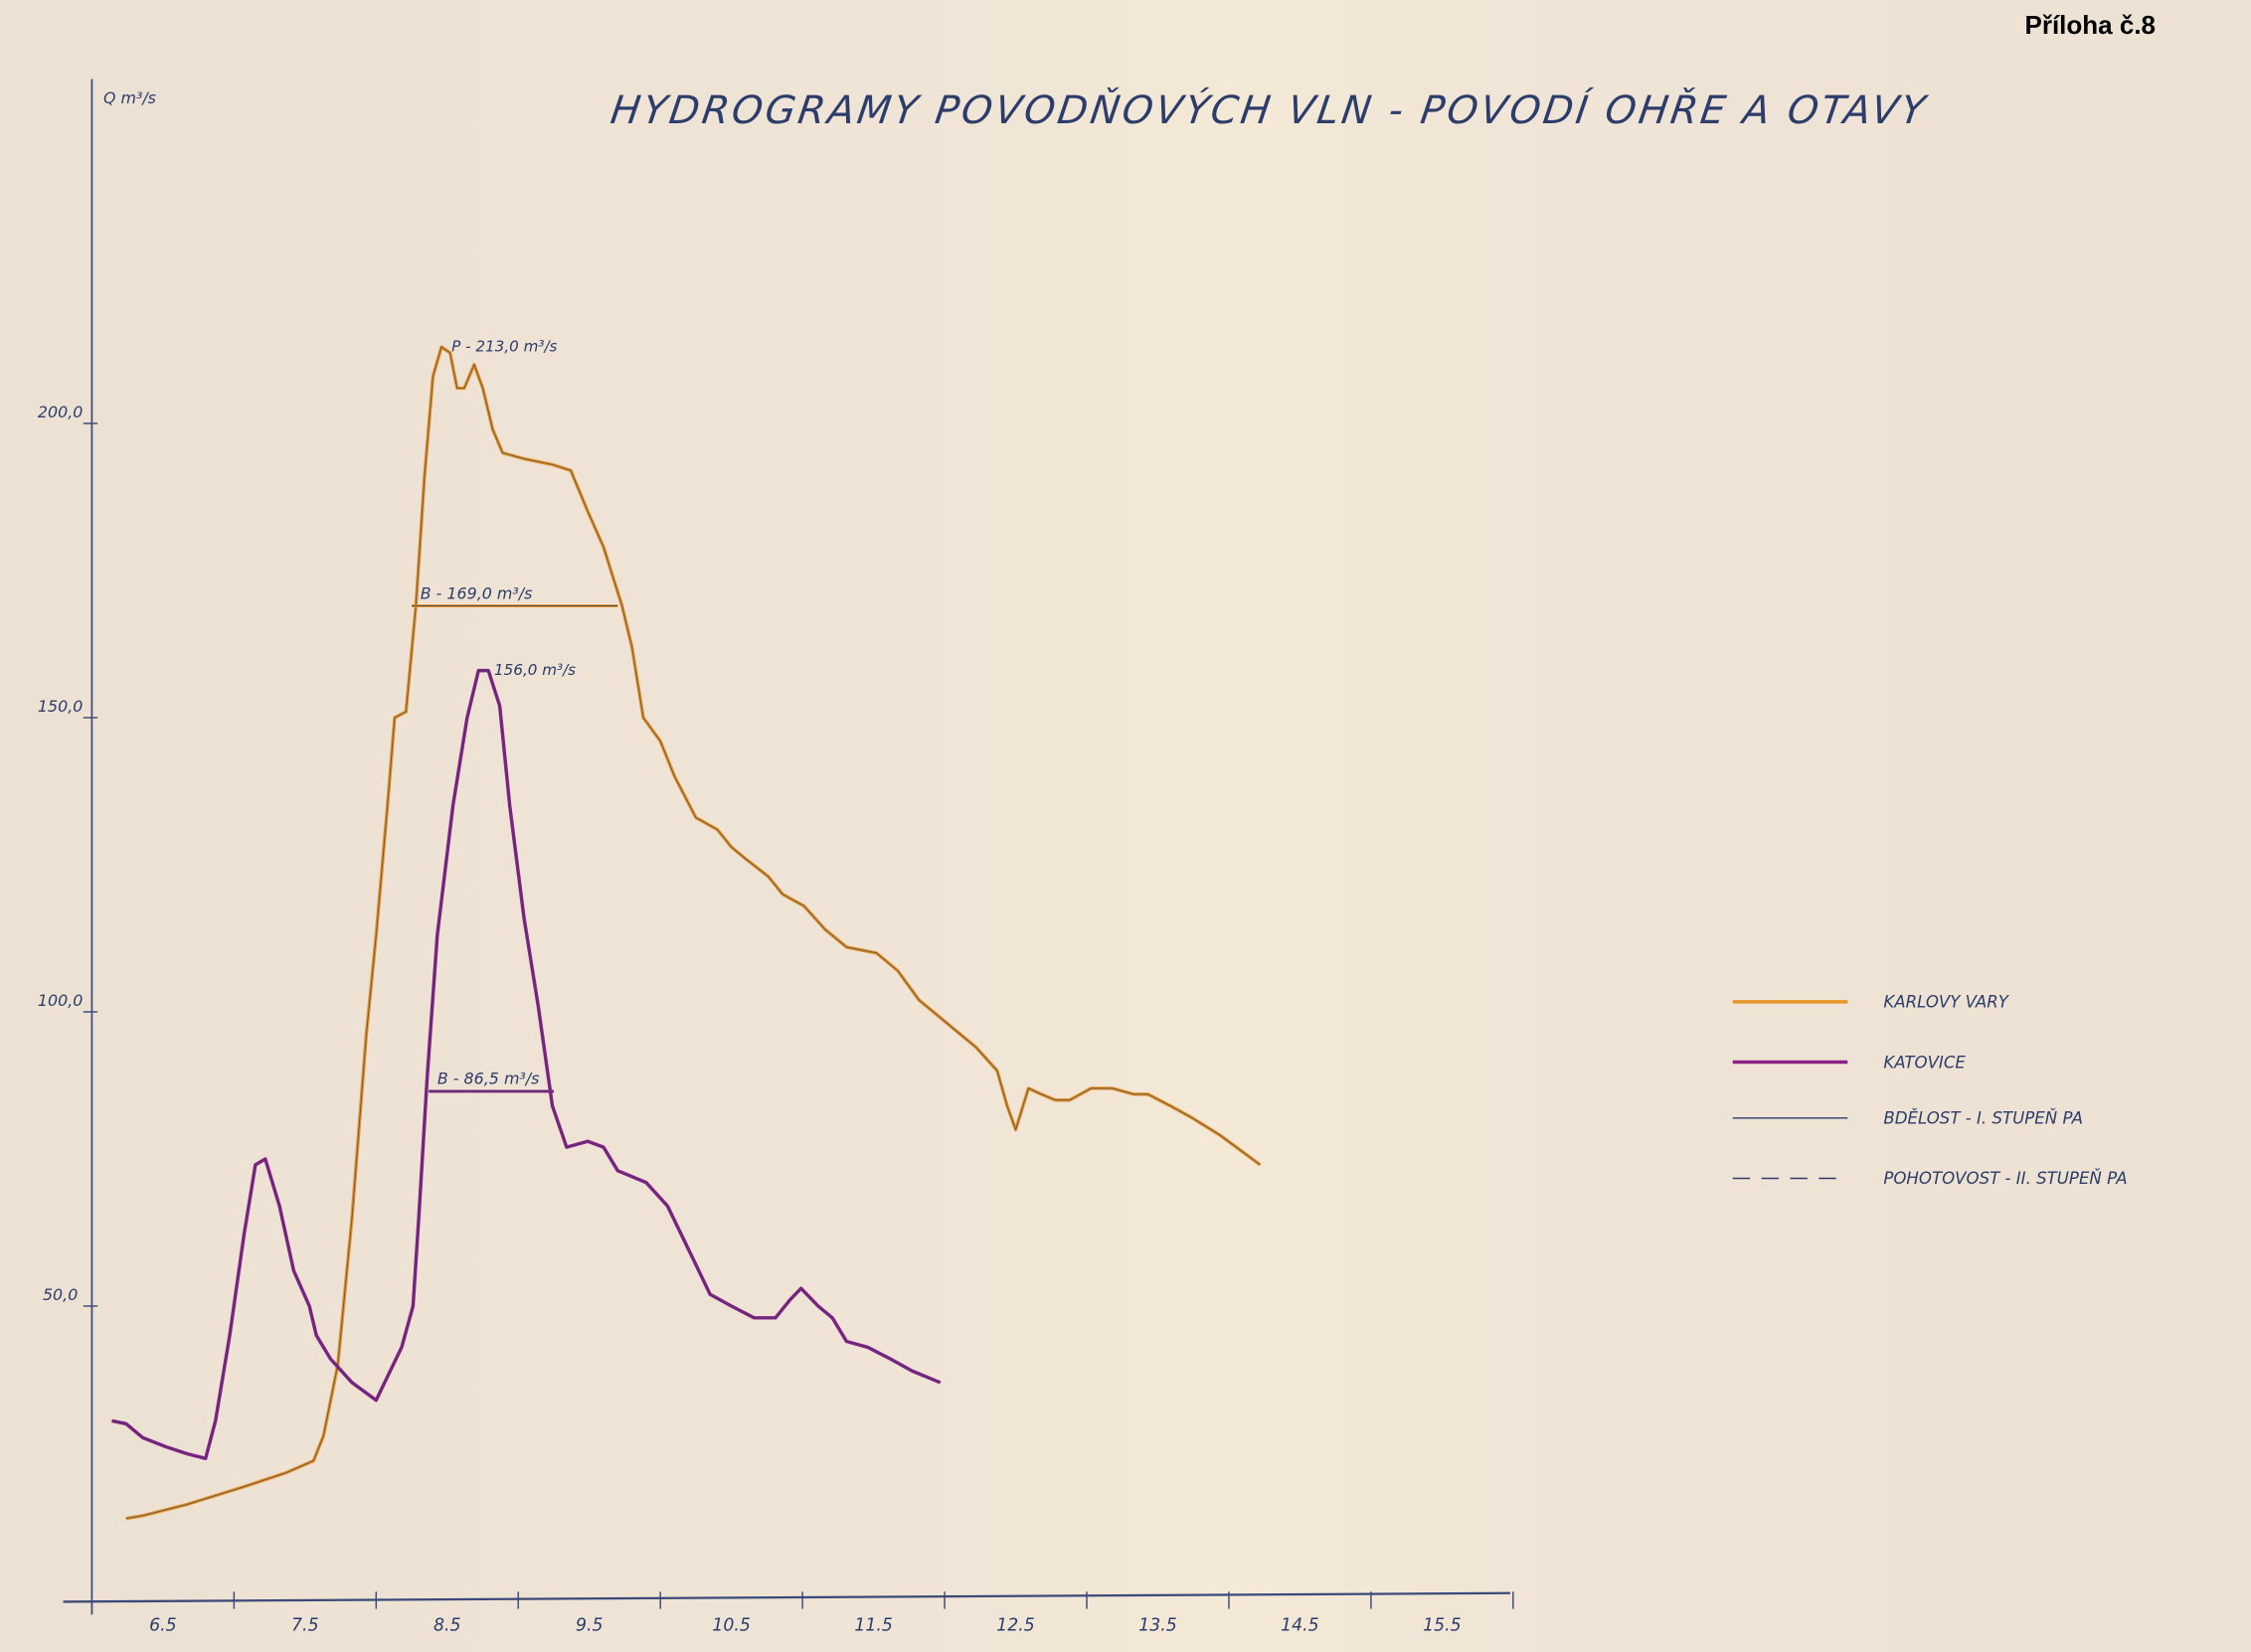 This screenshot has height=1652, width=2251. I want to click on x-tick-label: 7.5, so click(305, 1625).